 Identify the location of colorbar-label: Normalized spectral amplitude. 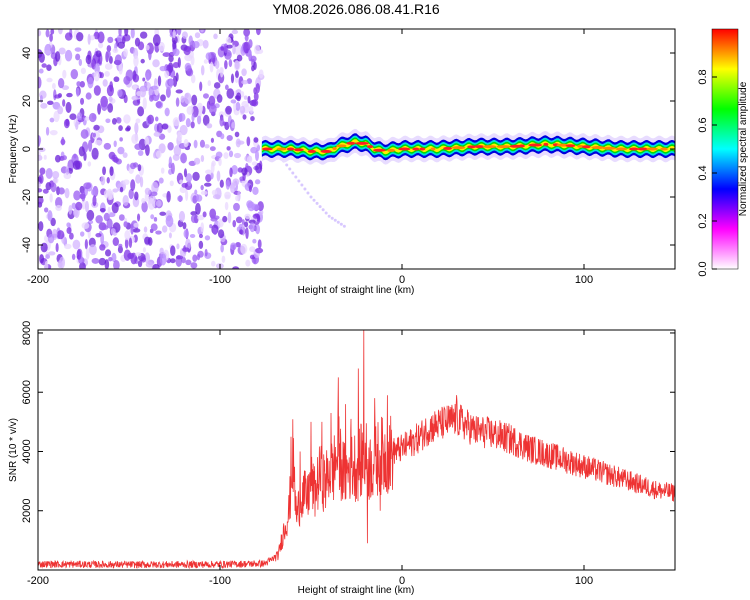
(743, 148).